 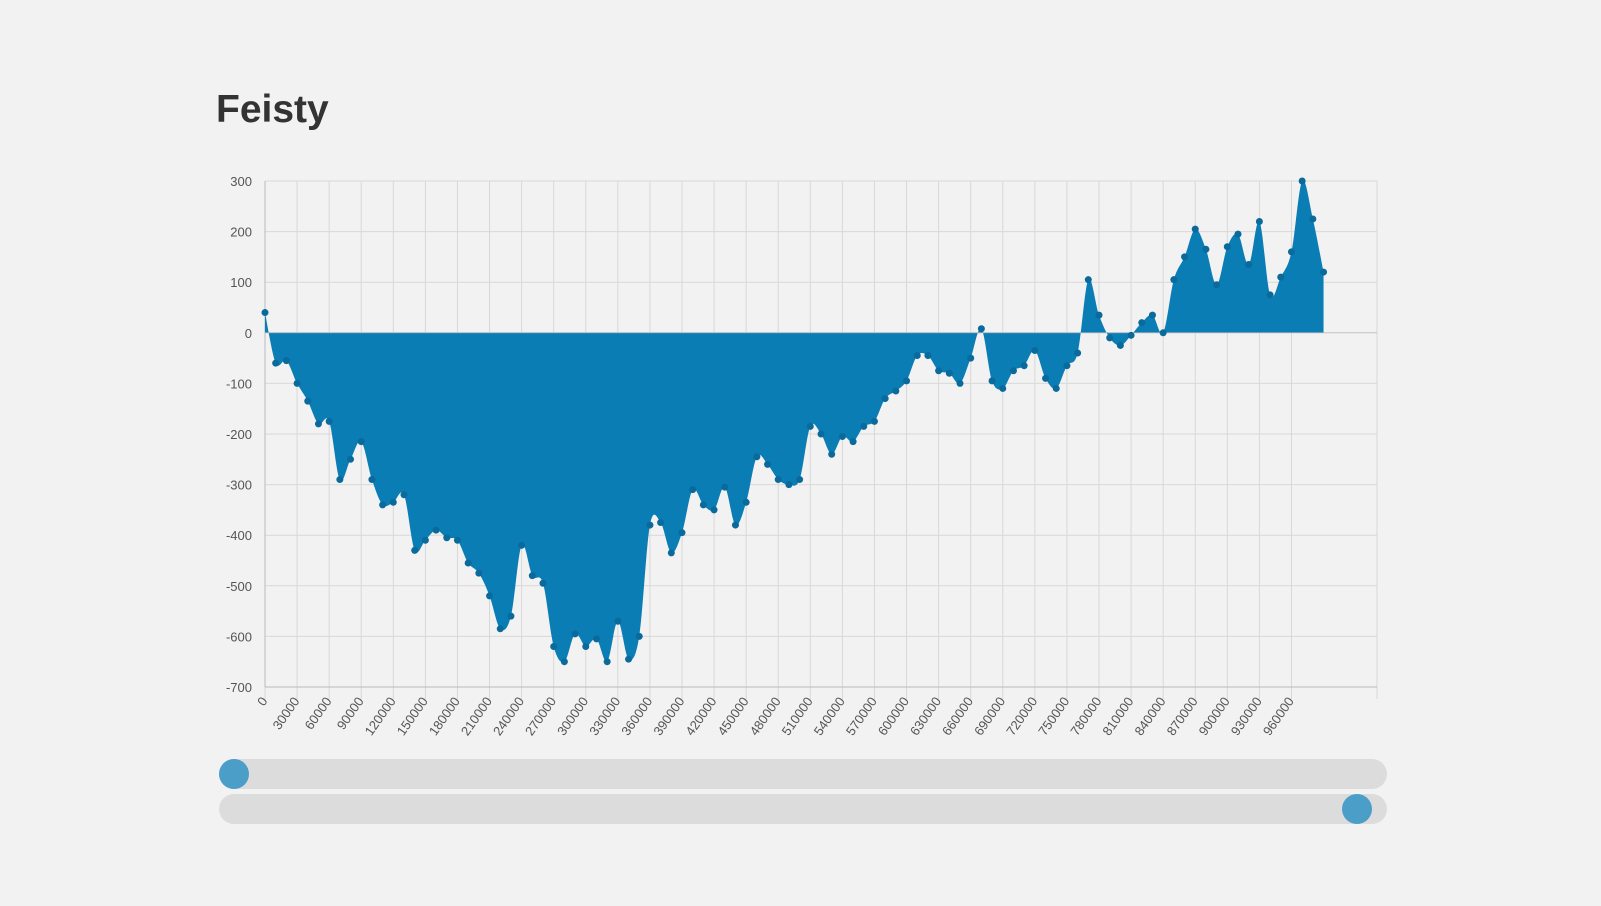 I want to click on x-tick-label: 210000, so click(x=476, y=716).